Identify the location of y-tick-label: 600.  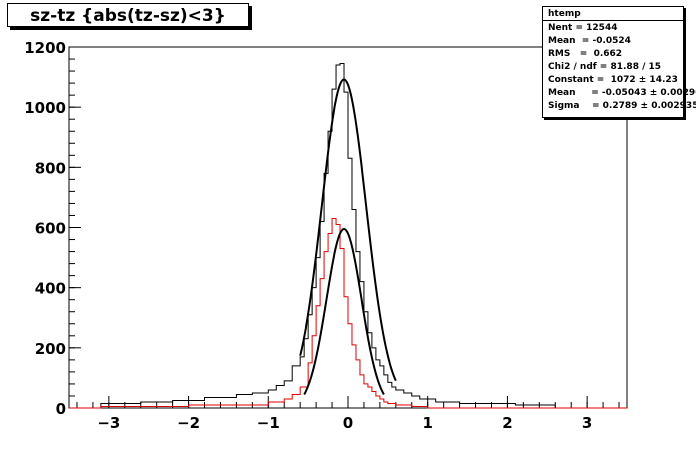
(50, 229).